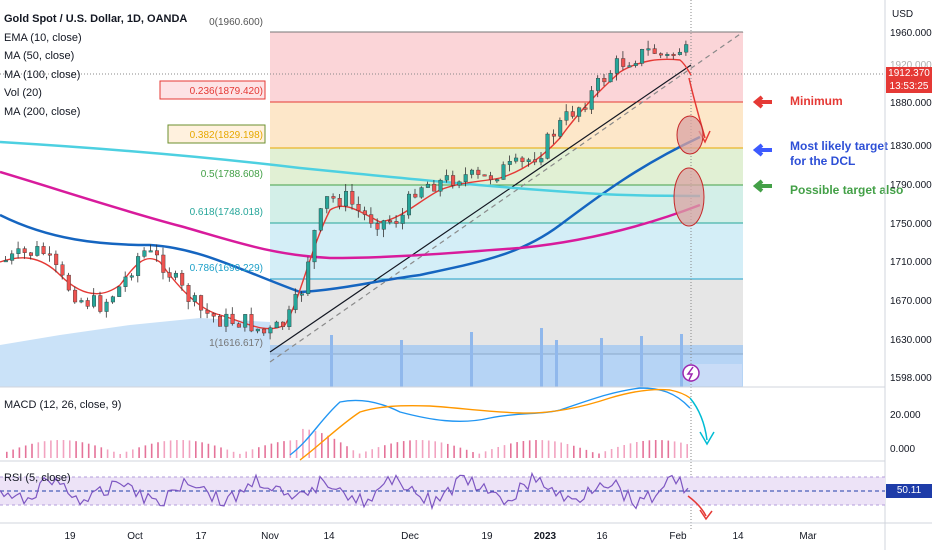 Image resolution: width=932 pixels, height=550 pixels. I want to click on rsi-pane, so click(442, 496).